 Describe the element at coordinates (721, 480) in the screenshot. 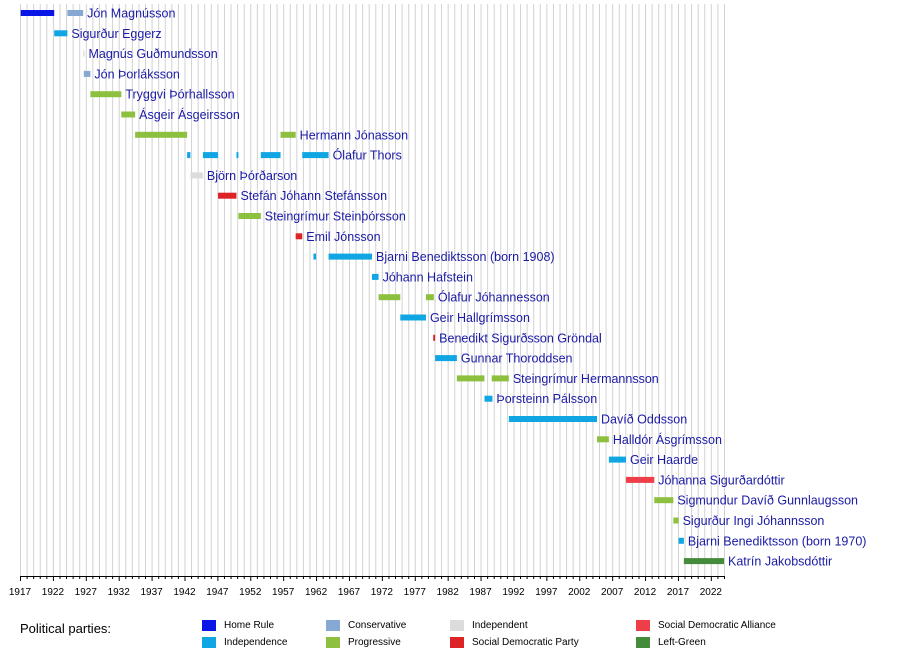

I see `pm-label: Jóhanna Sigurðardóttir` at that location.